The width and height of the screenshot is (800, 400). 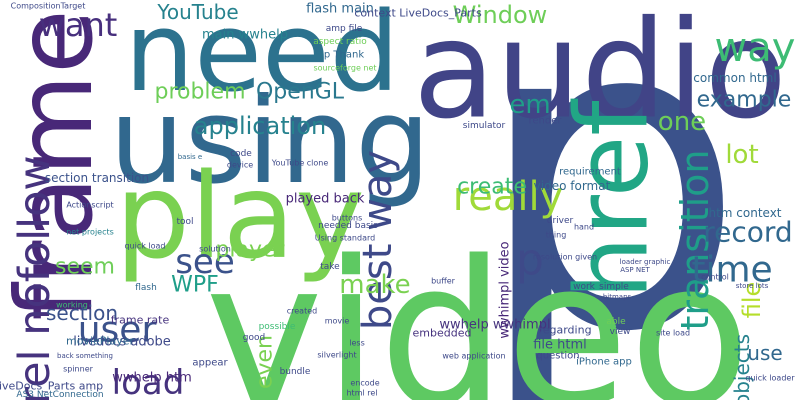 I want to click on word: section transition, so click(x=97, y=178).